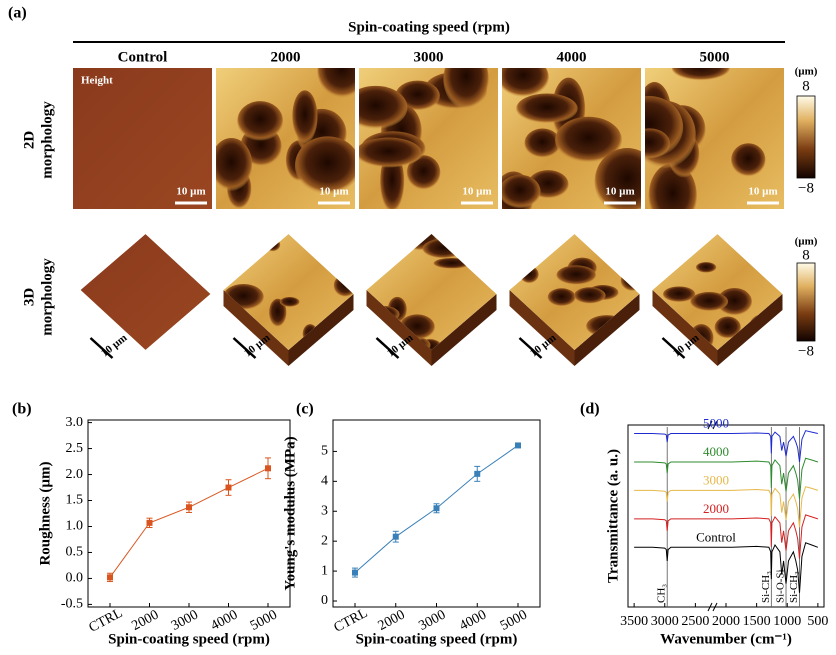  What do you see at coordinates (324, 481) in the screenshot?
I see `y-tick-label: 4` at bounding box center [324, 481].